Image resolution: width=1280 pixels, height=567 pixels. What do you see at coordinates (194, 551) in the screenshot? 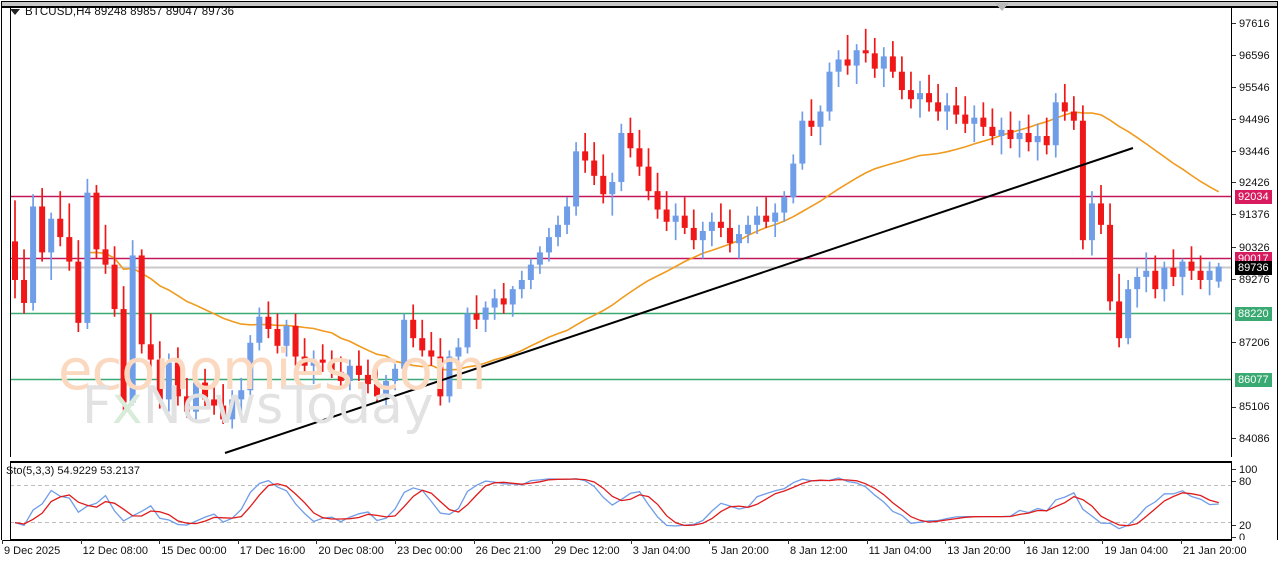
I see `time-tick: 15 Dec 00:00` at bounding box center [194, 551].